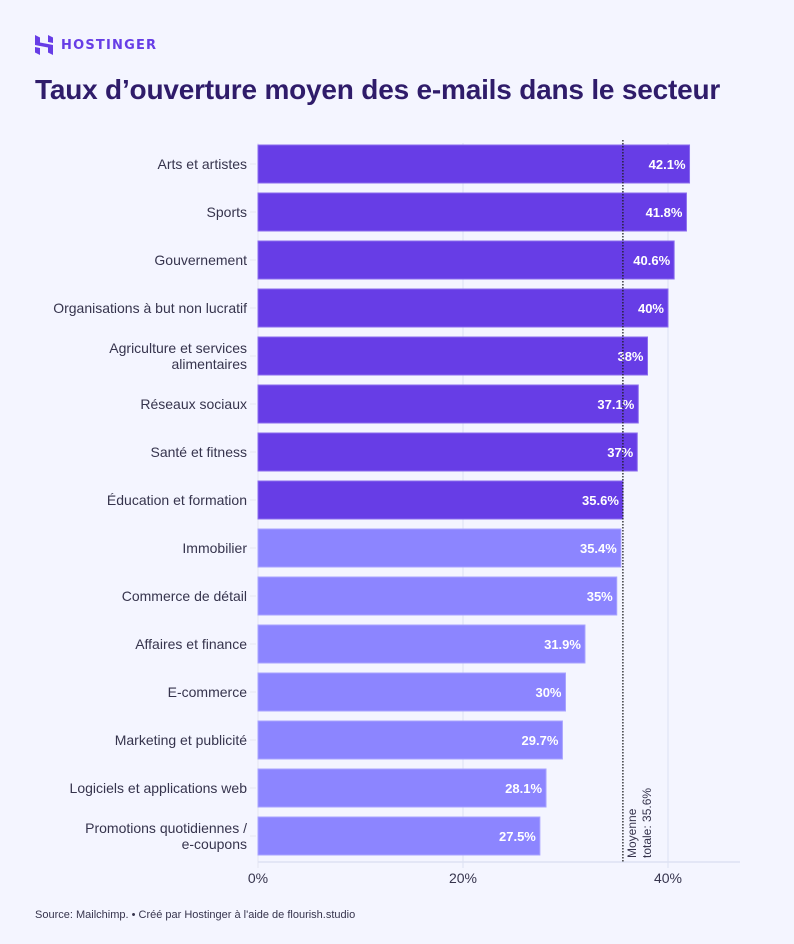  Describe the element at coordinates (198, 452) in the screenshot. I see `category-label: Santé et fitness` at that location.